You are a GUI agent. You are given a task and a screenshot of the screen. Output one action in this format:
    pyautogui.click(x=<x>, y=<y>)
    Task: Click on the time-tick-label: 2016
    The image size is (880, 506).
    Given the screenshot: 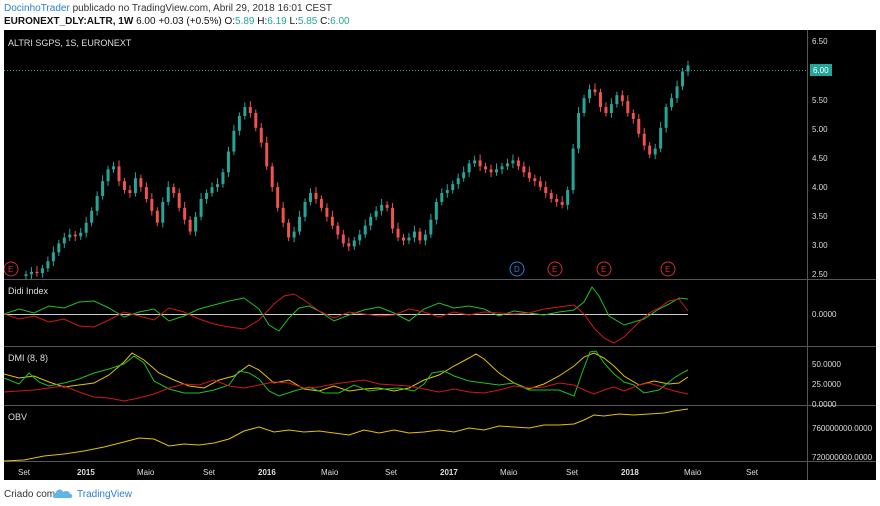 What is the action you would take?
    pyautogui.click(x=267, y=472)
    